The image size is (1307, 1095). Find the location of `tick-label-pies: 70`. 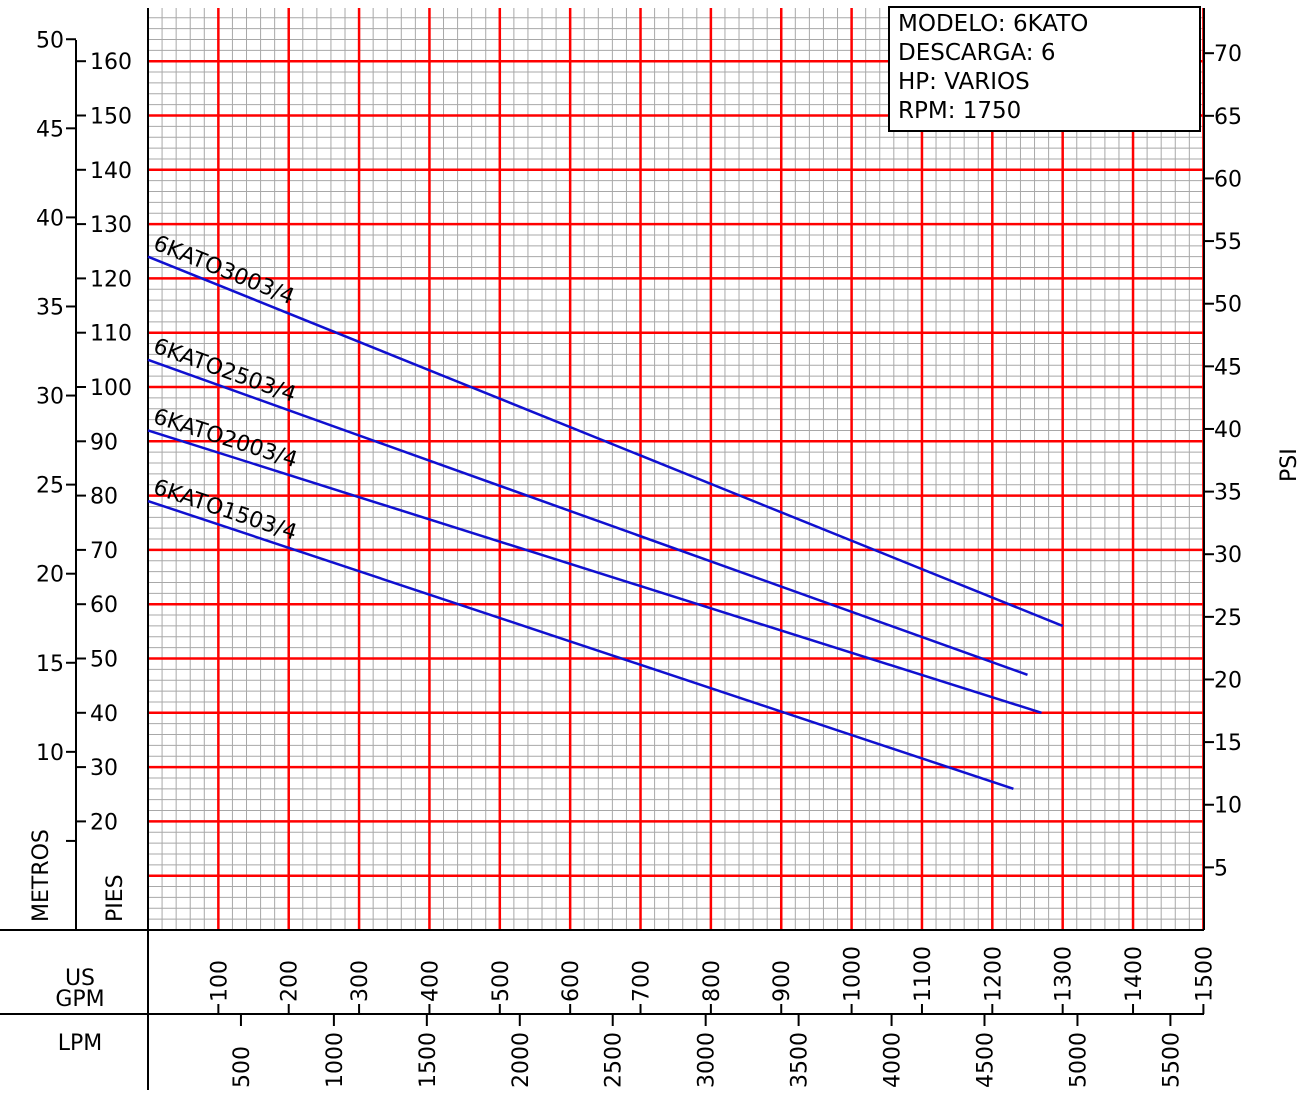

tick-label-pies: 70 is located at coordinates (104, 551).